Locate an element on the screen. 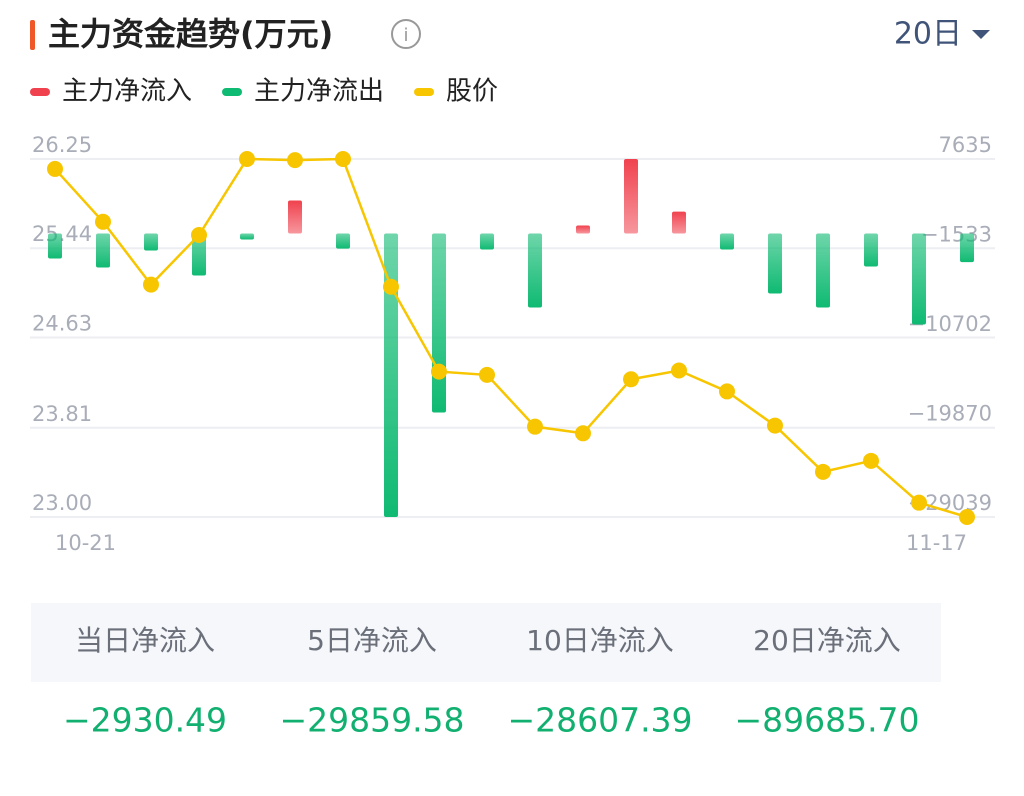 This screenshot has width=1024, height=796. title-accent is located at coordinates (32, 35).